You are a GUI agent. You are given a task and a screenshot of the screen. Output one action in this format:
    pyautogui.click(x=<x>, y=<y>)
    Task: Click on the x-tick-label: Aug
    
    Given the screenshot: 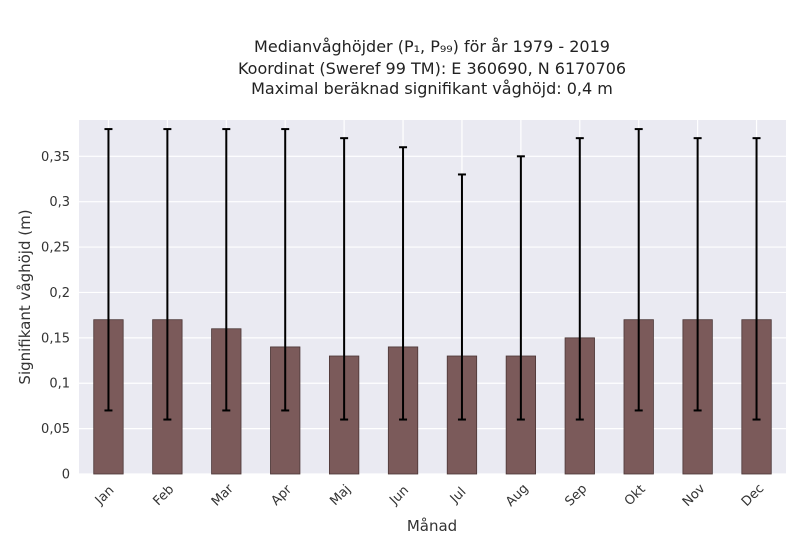 What is the action you would take?
    pyautogui.click(x=517, y=495)
    